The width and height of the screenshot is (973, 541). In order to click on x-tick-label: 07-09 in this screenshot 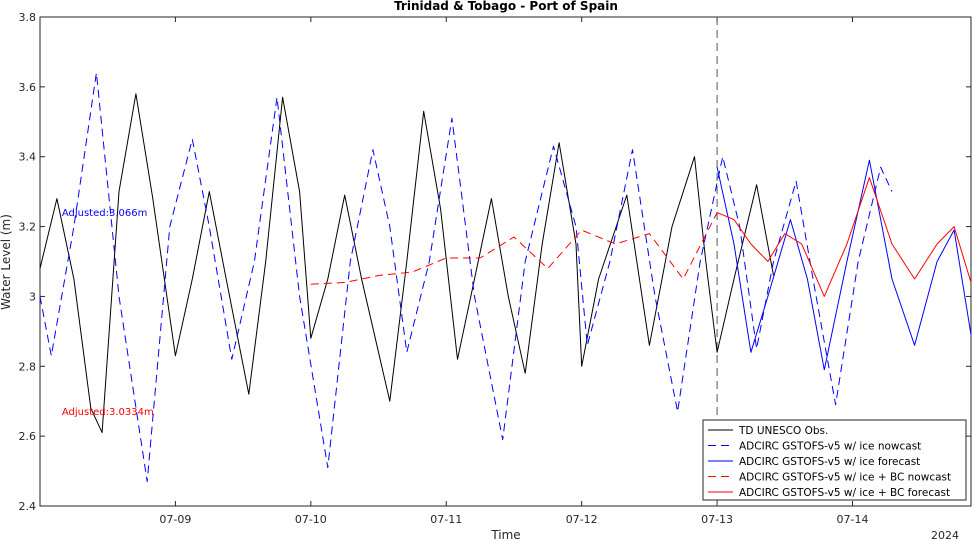, I will do `click(175, 519)`.